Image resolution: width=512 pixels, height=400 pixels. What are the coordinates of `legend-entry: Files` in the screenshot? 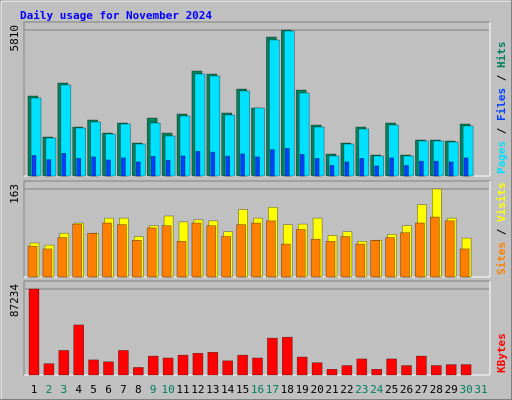 It's located at (501, 104).